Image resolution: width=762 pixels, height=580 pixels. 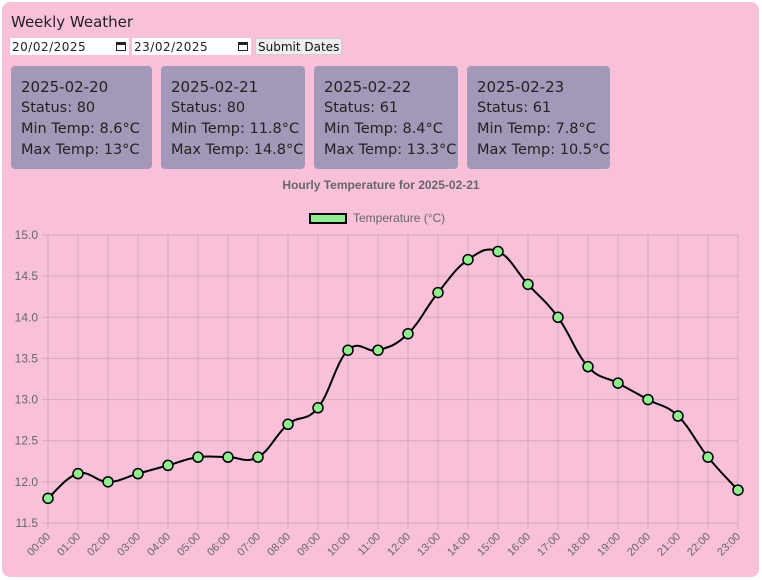 What do you see at coordinates (237, 150) in the screenshot?
I see `card-max-temp: Max Temp: 14.8°C` at bounding box center [237, 150].